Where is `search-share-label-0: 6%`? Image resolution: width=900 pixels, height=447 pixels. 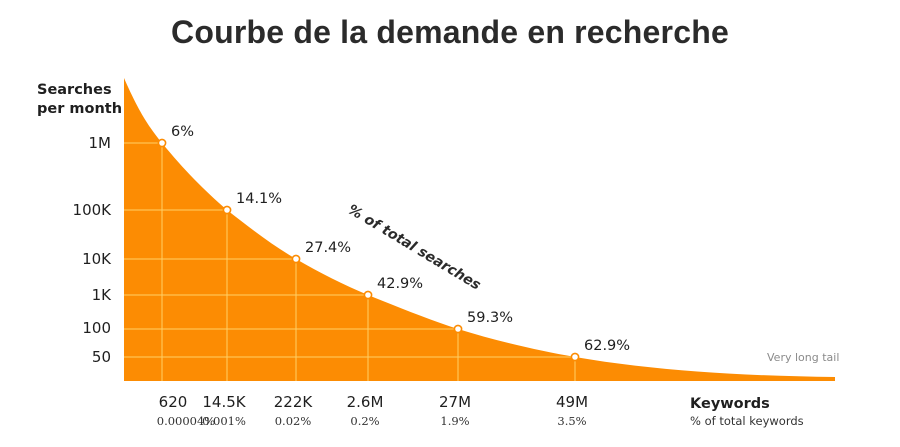 search-share-label-0: 6% is located at coordinates (182, 132).